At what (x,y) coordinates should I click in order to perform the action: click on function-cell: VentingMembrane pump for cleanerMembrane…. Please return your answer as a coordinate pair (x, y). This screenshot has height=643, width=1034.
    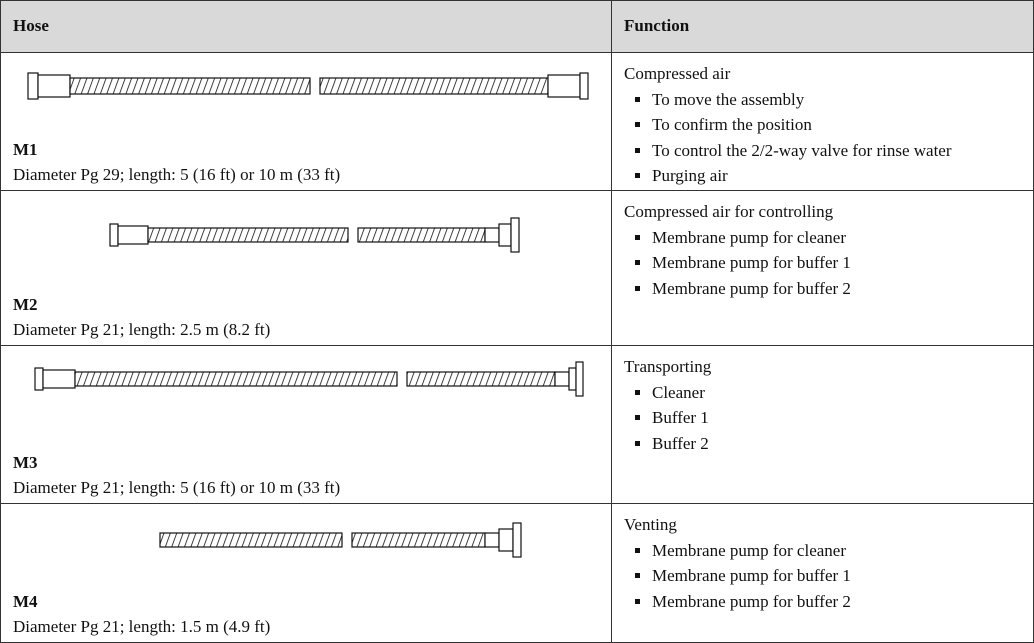
    Looking at the image, I should click on (822, 573).